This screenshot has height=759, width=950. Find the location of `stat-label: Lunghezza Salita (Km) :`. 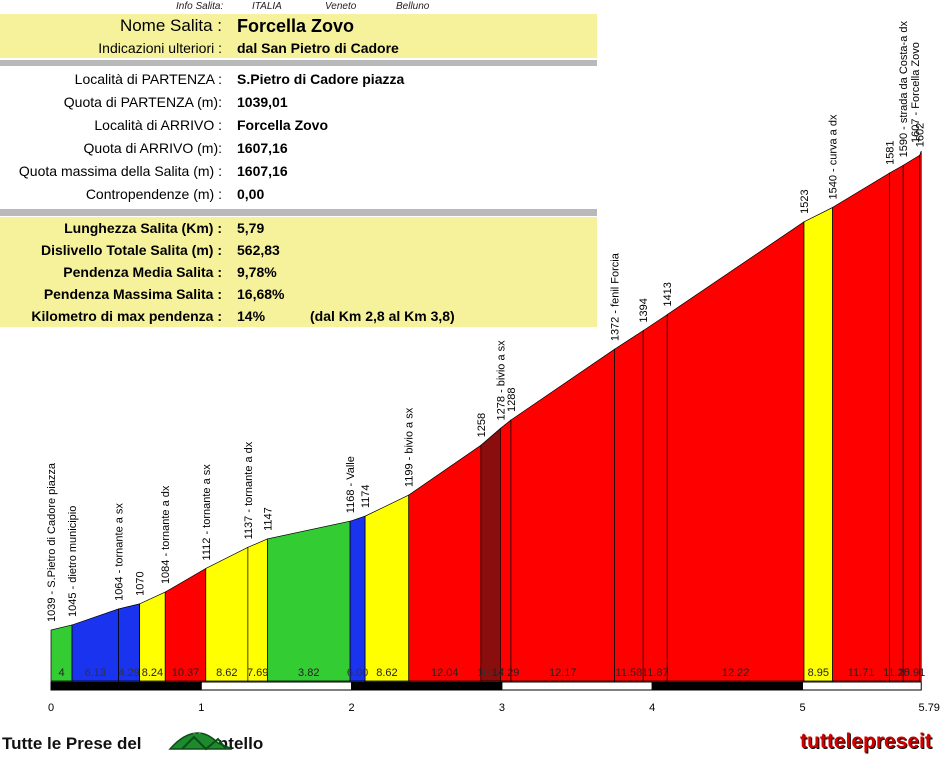

stat-label: Lunghezza Salita (Km) : is located at coordinates (143, 228).